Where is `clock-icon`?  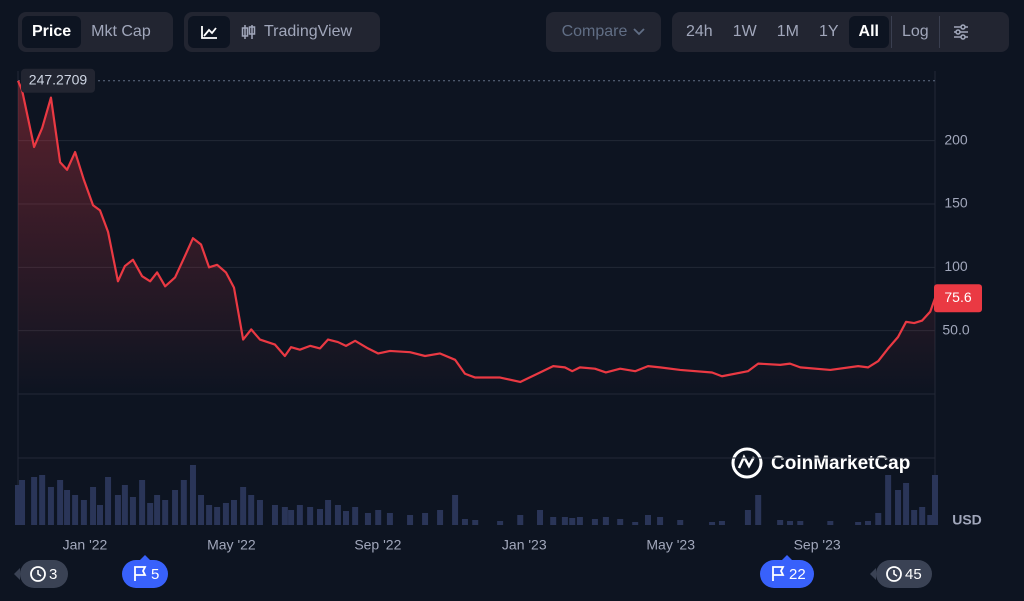 clock-icon is located at coordinates (38, 574).